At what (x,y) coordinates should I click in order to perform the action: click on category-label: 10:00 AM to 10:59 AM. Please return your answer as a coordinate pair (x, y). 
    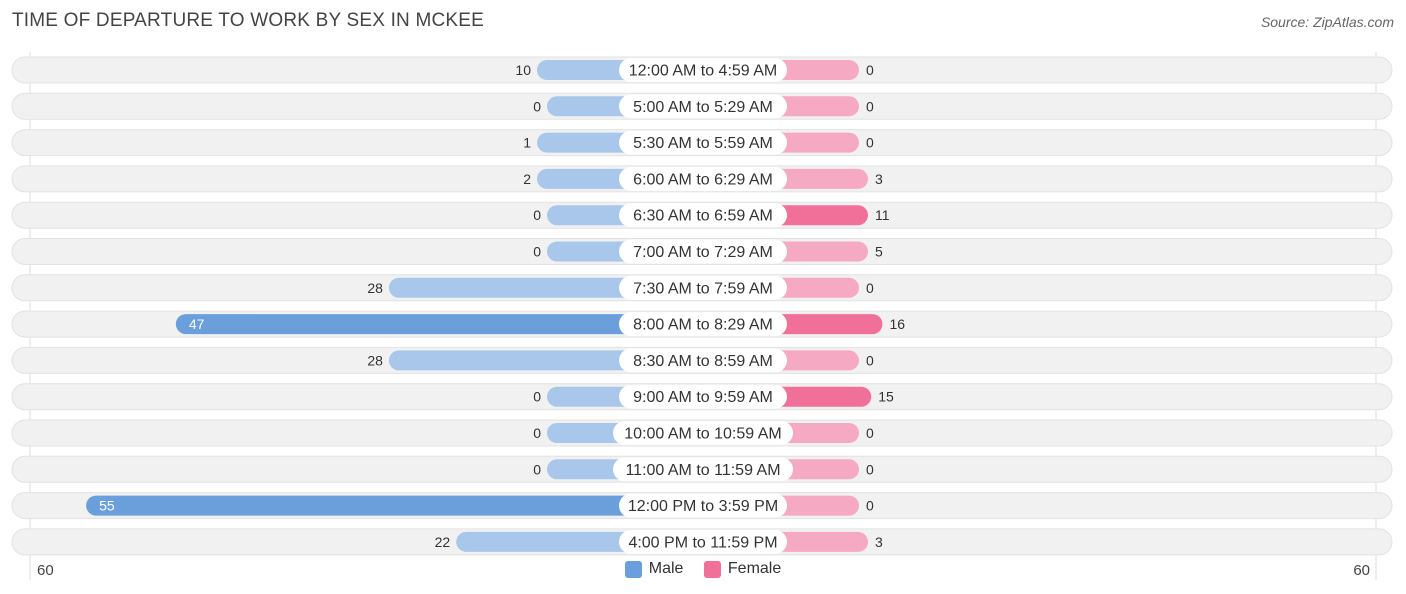
    Looking at the image, I should click on (702, 434).